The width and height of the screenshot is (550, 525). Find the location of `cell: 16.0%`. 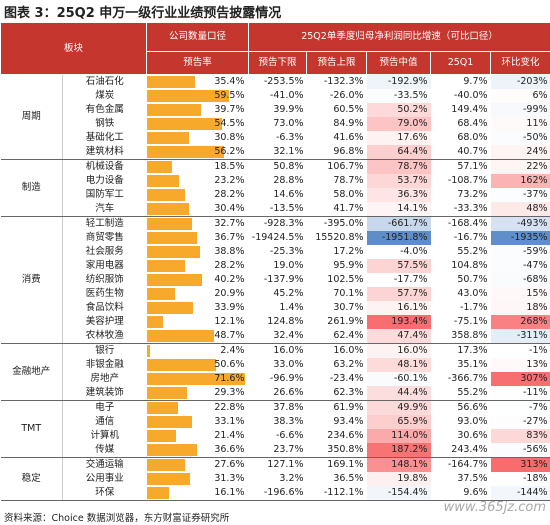

cell: 16.0% is located at coordinates (288, 350).